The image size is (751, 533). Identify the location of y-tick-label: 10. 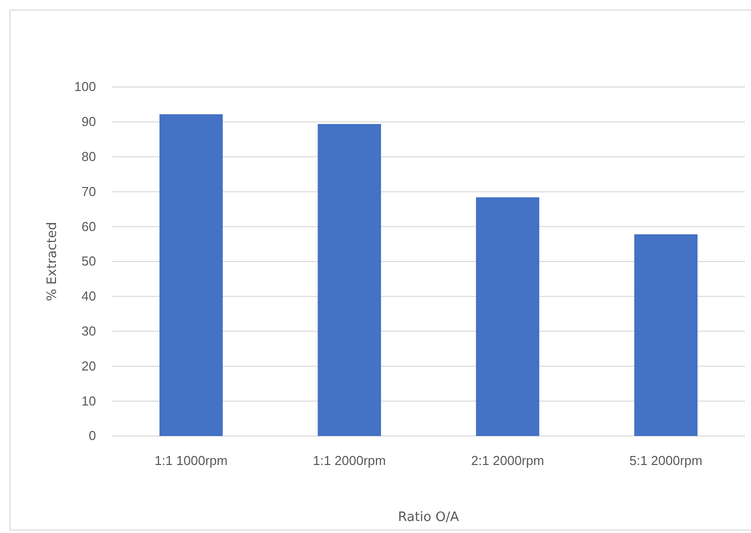
(89, 400).